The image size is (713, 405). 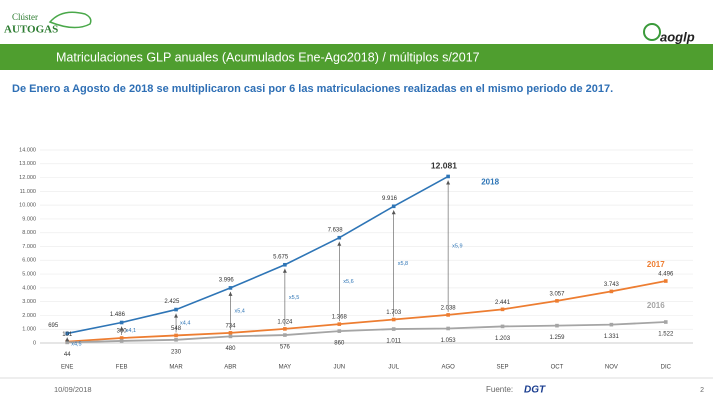 I want to click on data-label: 5.675, so click(x=281, y=257).